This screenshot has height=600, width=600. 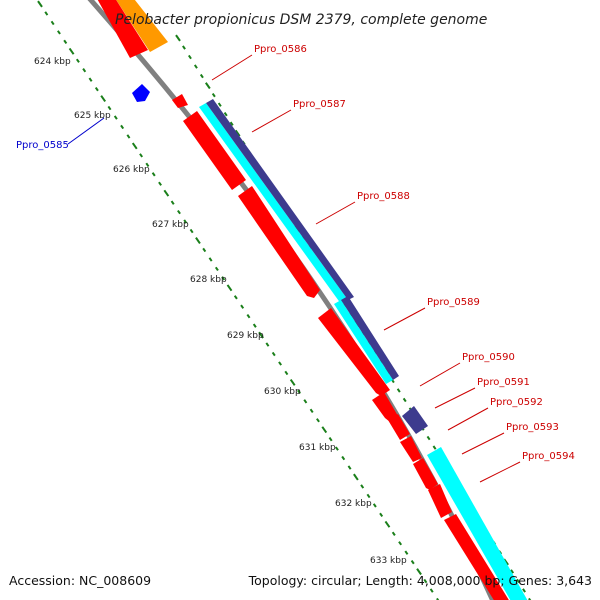 I want to click on gene-label: Ppro_0588, so click(x=383, y=196).